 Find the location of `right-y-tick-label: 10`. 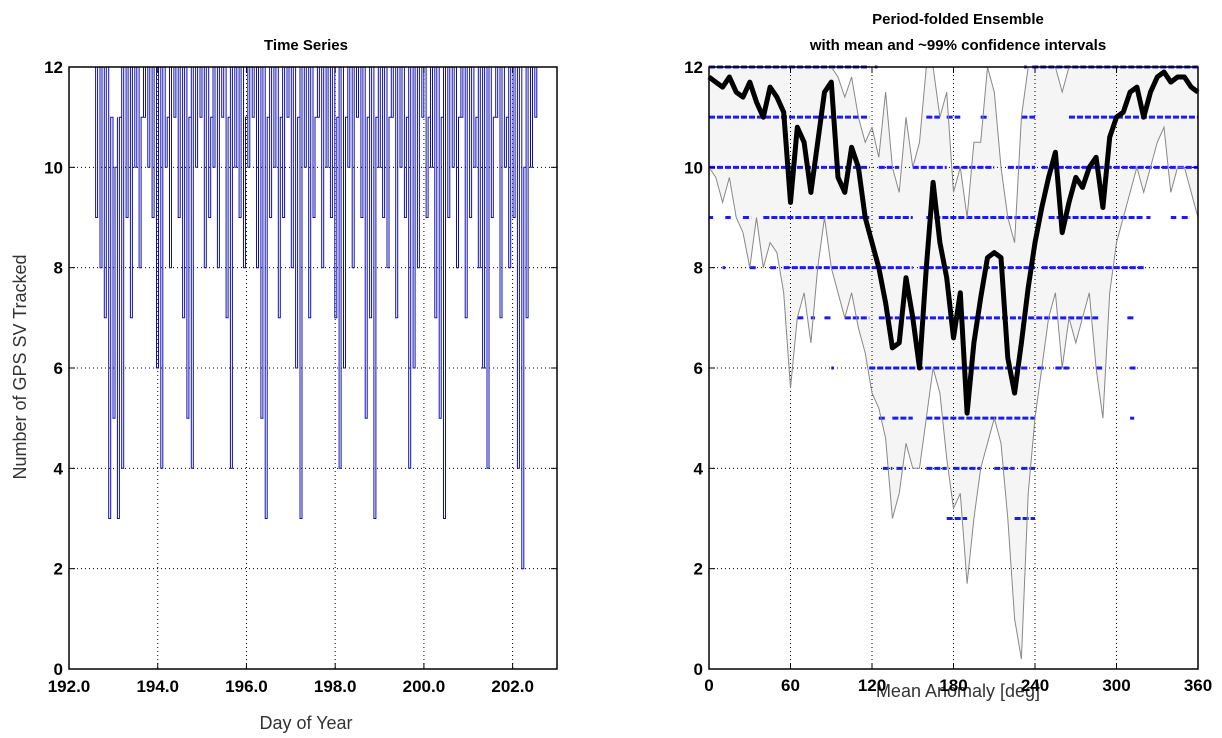

right-y-tick-label: 10 is located at coordinates (693, 167).